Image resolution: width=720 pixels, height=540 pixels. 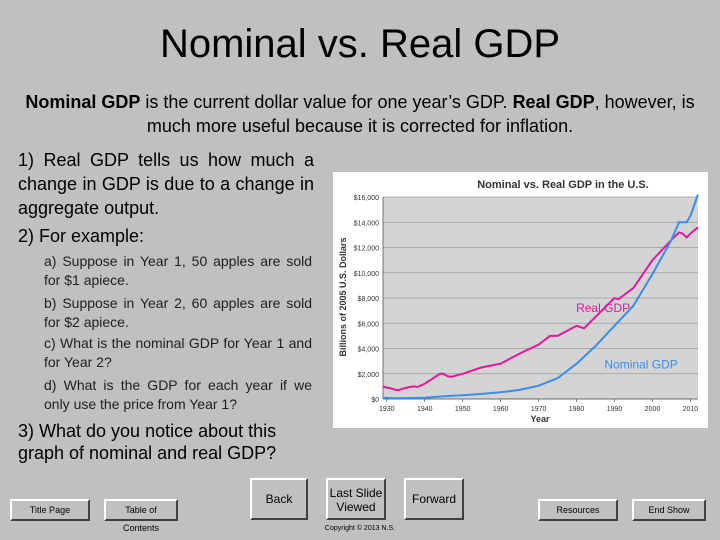 I want to click on last-slide-viewed-button: Last Slide Viewed, so click(x=356, y=499).